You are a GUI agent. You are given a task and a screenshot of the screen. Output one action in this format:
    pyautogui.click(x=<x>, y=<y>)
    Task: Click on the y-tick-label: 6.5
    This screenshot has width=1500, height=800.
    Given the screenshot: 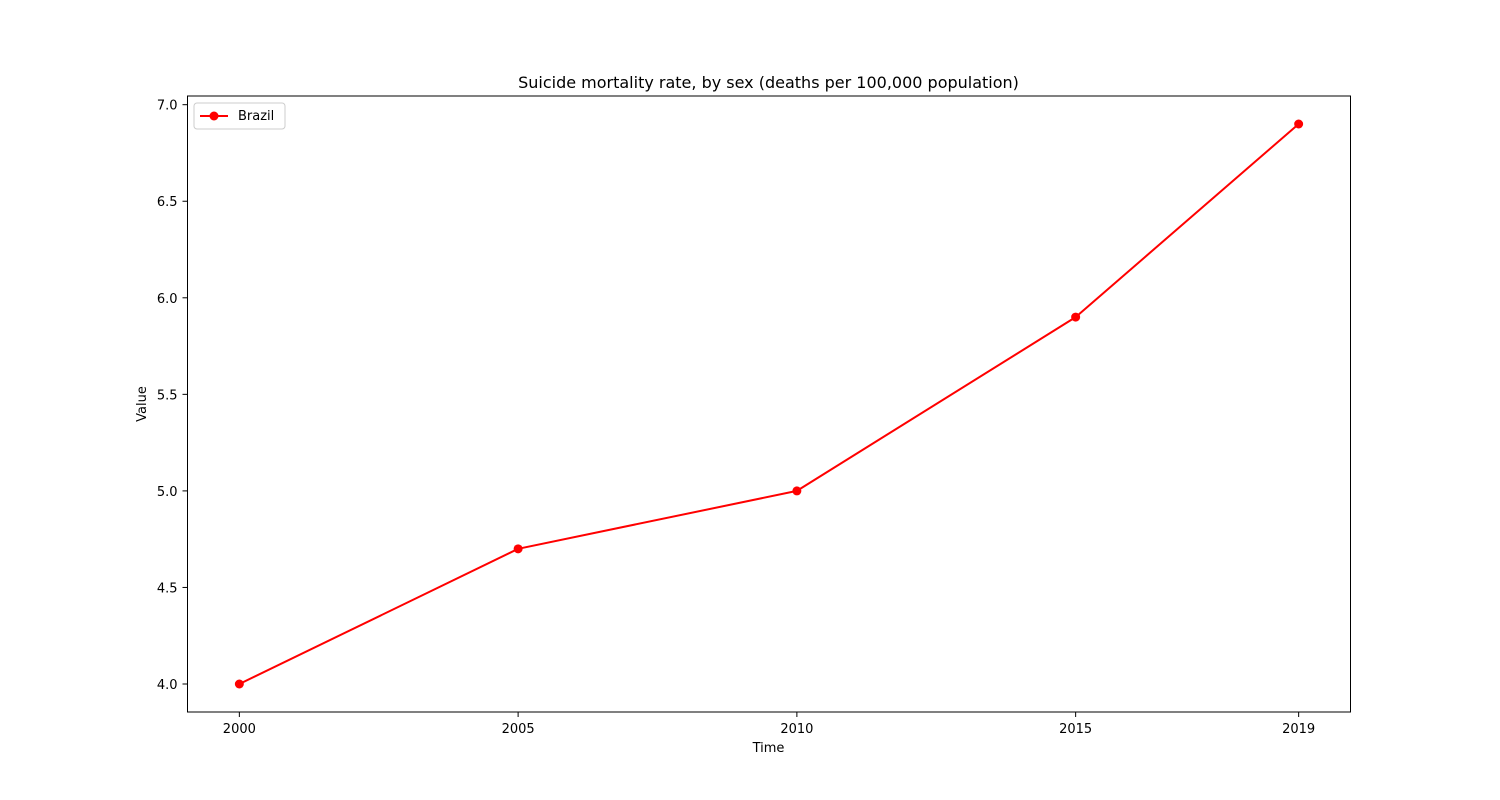 What is the action you would take?
    pyautogui.click(x=167, y=202)
    